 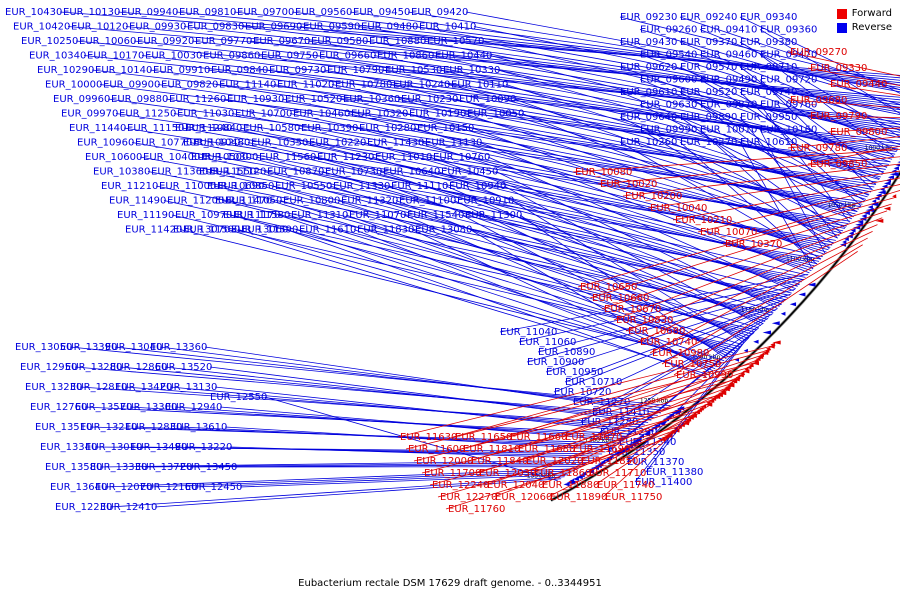 I want to click on gene-label: EUR_09690, so click(x=273, y=27).